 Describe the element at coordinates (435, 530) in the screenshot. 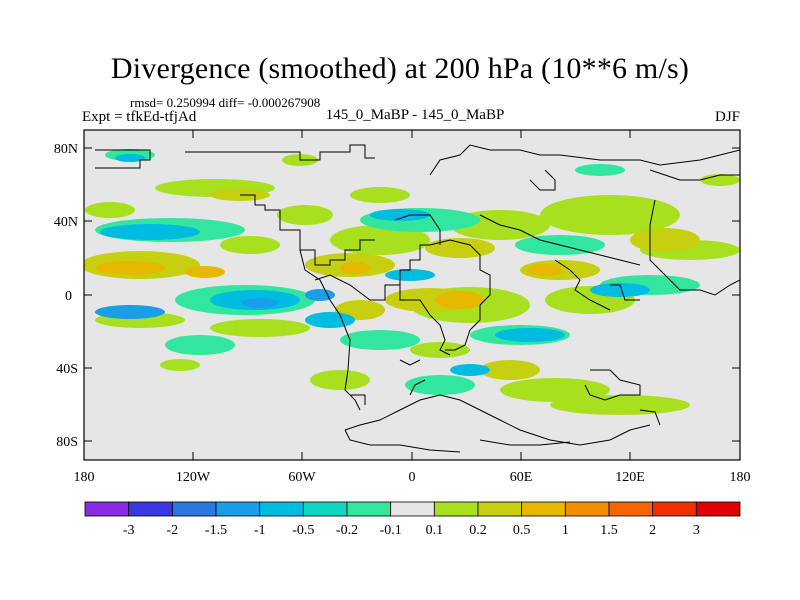

I see `colorbar-label: 0.1` at that location.